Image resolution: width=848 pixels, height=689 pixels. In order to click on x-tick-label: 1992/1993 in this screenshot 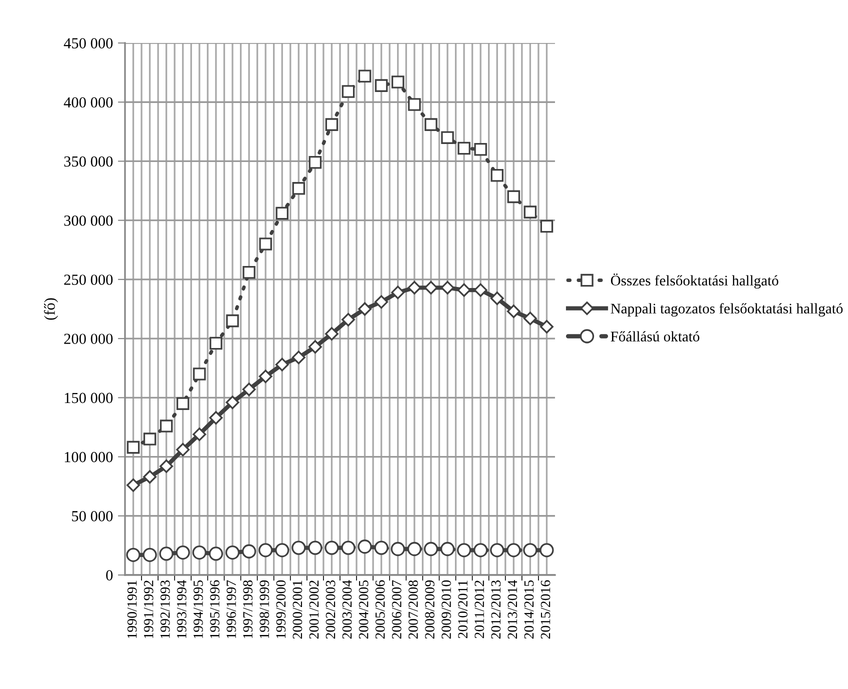, I will do `click(165, 609)`.